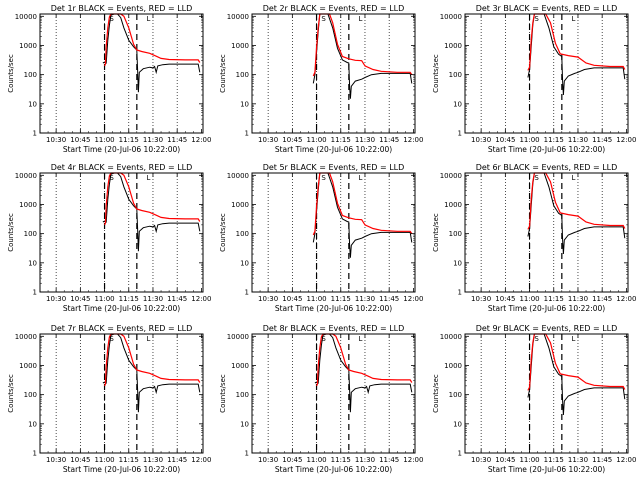 Image resolution: width=640 pixels, height=480 pixels. I want to click on panel-title: Det 4r BLACK = Events, RED = LLD, so click(122, 167).